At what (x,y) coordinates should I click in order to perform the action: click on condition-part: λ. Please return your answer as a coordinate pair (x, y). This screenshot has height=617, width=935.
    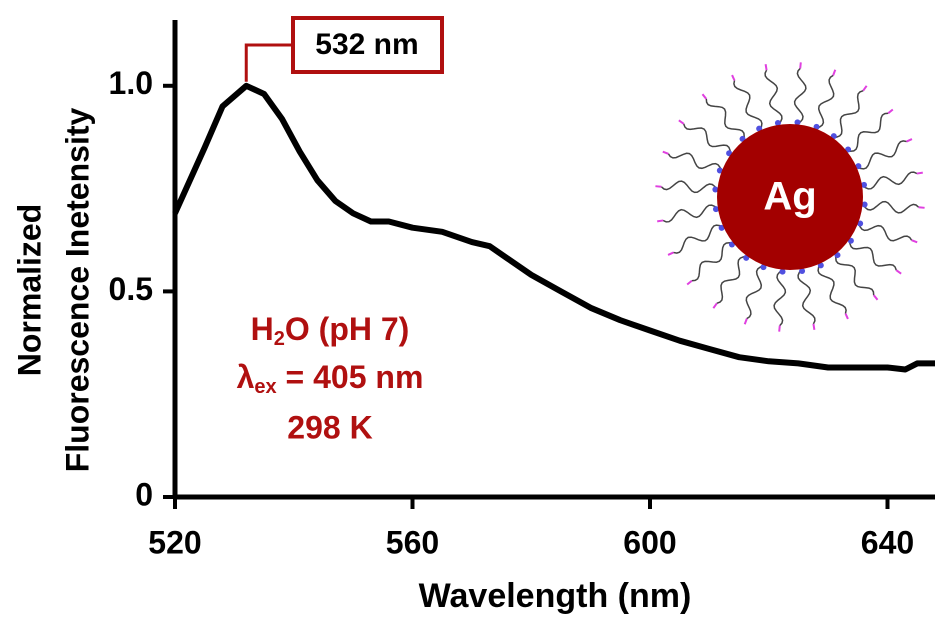
    Looking at the image, I should click on (246, 377).